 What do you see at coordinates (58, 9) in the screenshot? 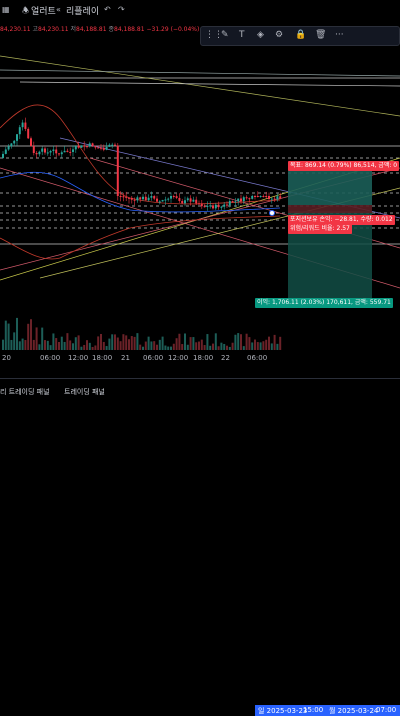
I see `replay-icon: «` at bounding box center [58, 9].